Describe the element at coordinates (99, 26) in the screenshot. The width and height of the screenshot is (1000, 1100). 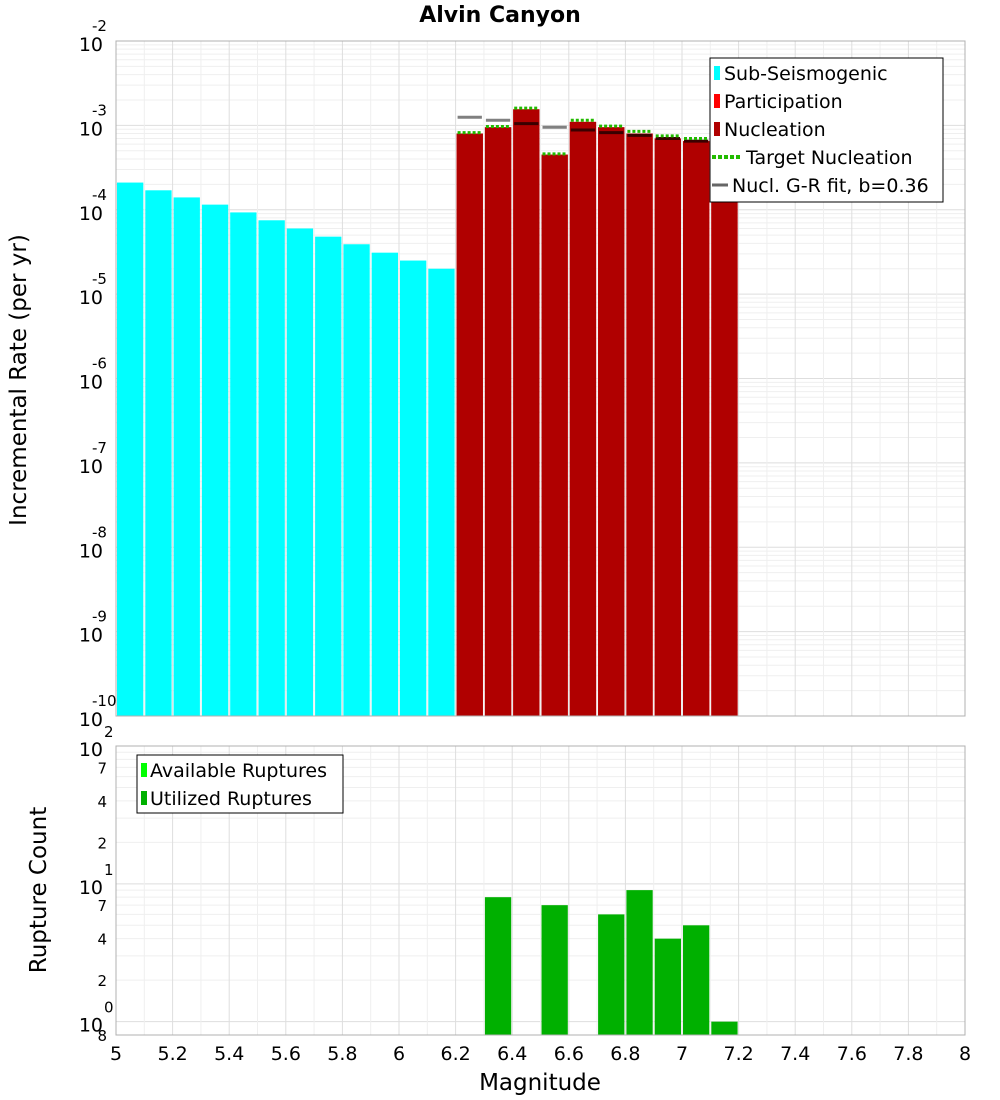
I see `top-y-tick-exponent: -2` at that location.